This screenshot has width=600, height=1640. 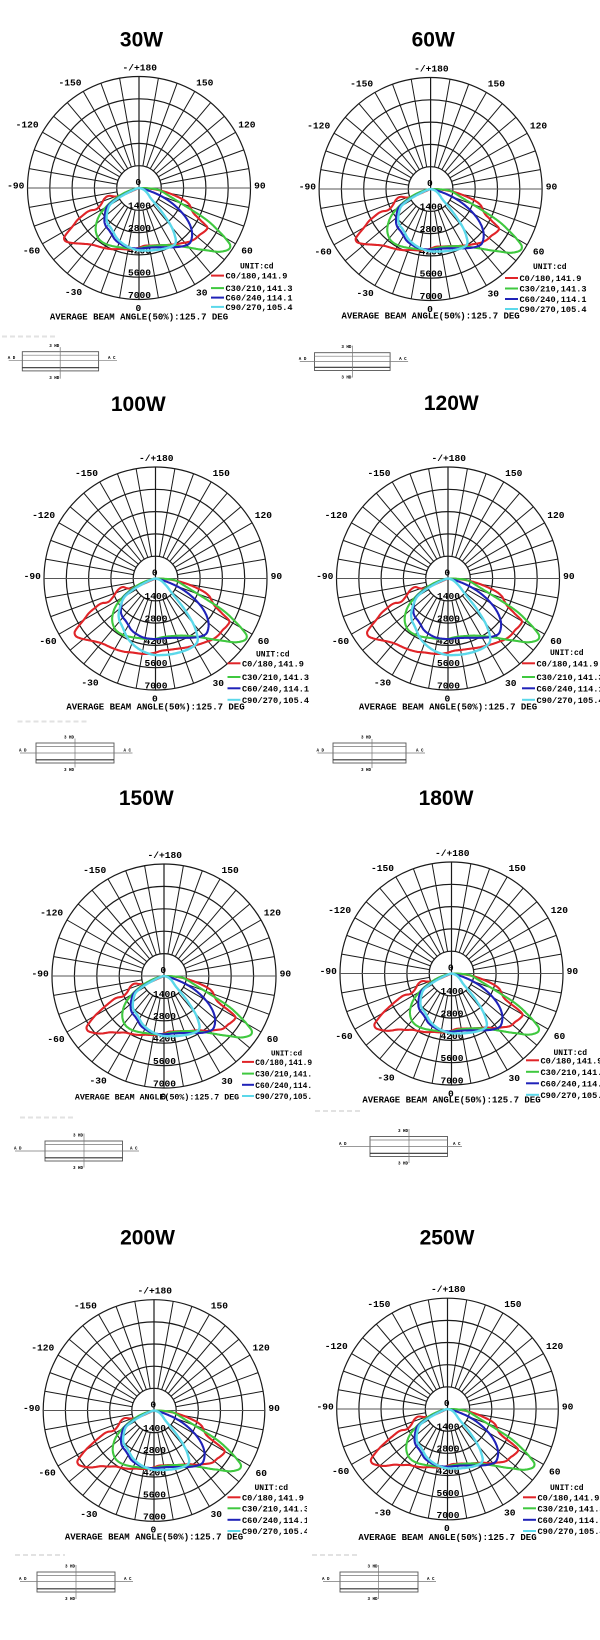 What do you see at coordinates (451, 403) in the screenshot?
I see `svg-text: 120W` at bounding box center [451, 403].